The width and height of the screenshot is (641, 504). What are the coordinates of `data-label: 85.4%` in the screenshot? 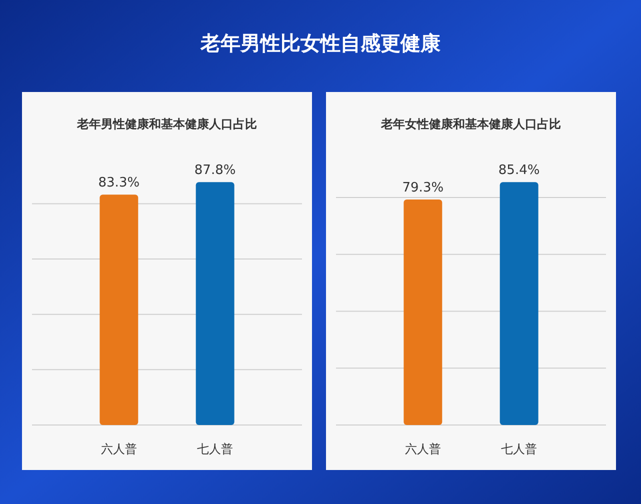 It's located at (519, 170).